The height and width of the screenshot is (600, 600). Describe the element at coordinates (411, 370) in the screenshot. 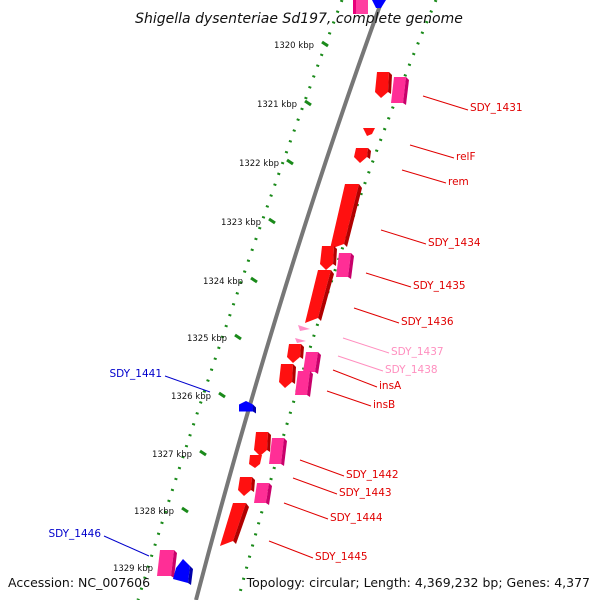

I see `gene-label: SDY_1438` at that location.